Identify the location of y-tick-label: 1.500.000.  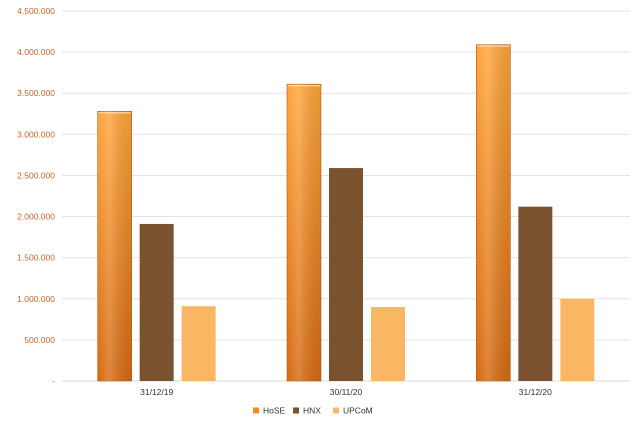
(36, 258).